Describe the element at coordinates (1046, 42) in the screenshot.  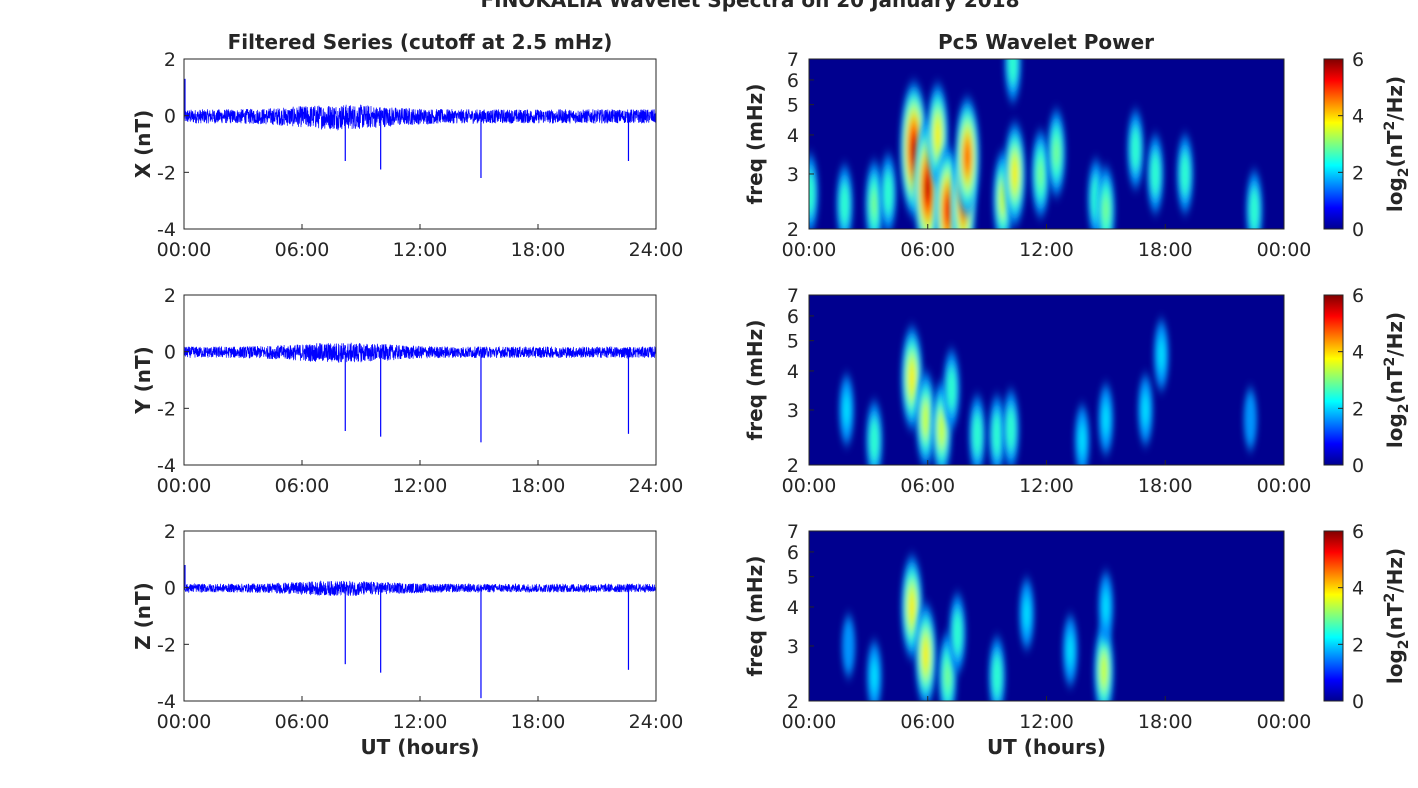
I see `right-column-title: Pc5 Wavelet Power` at that location.